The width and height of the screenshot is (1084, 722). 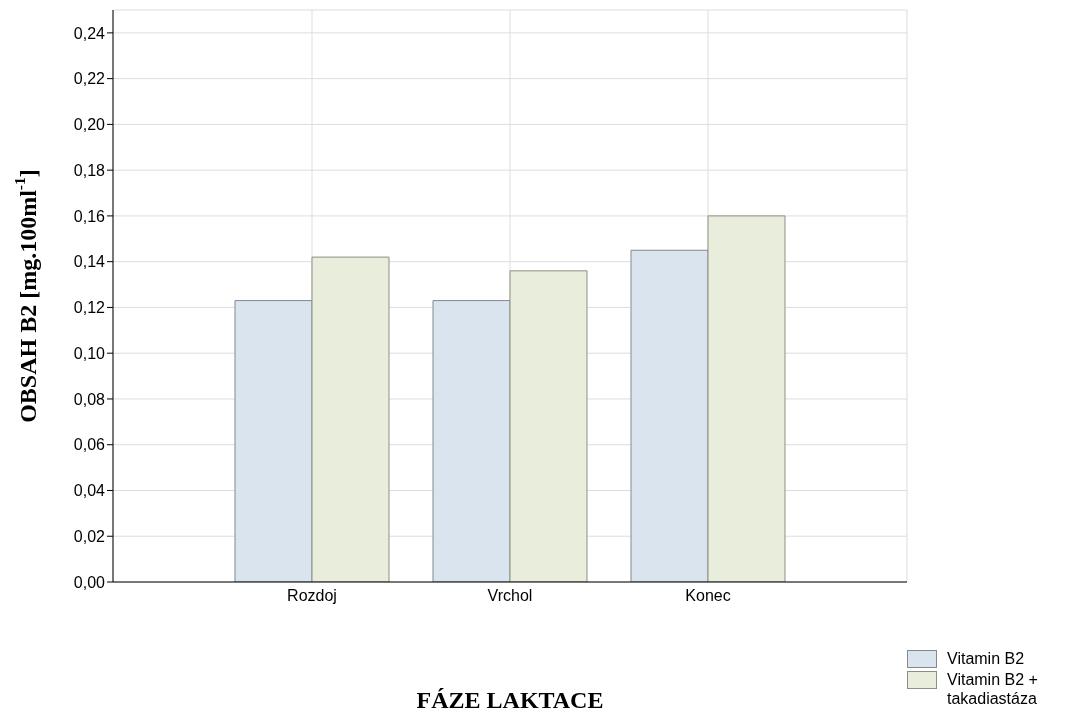 I want to click on legend-label: Vitamin B2 + takadiastáza, so click(x=993, y=689).